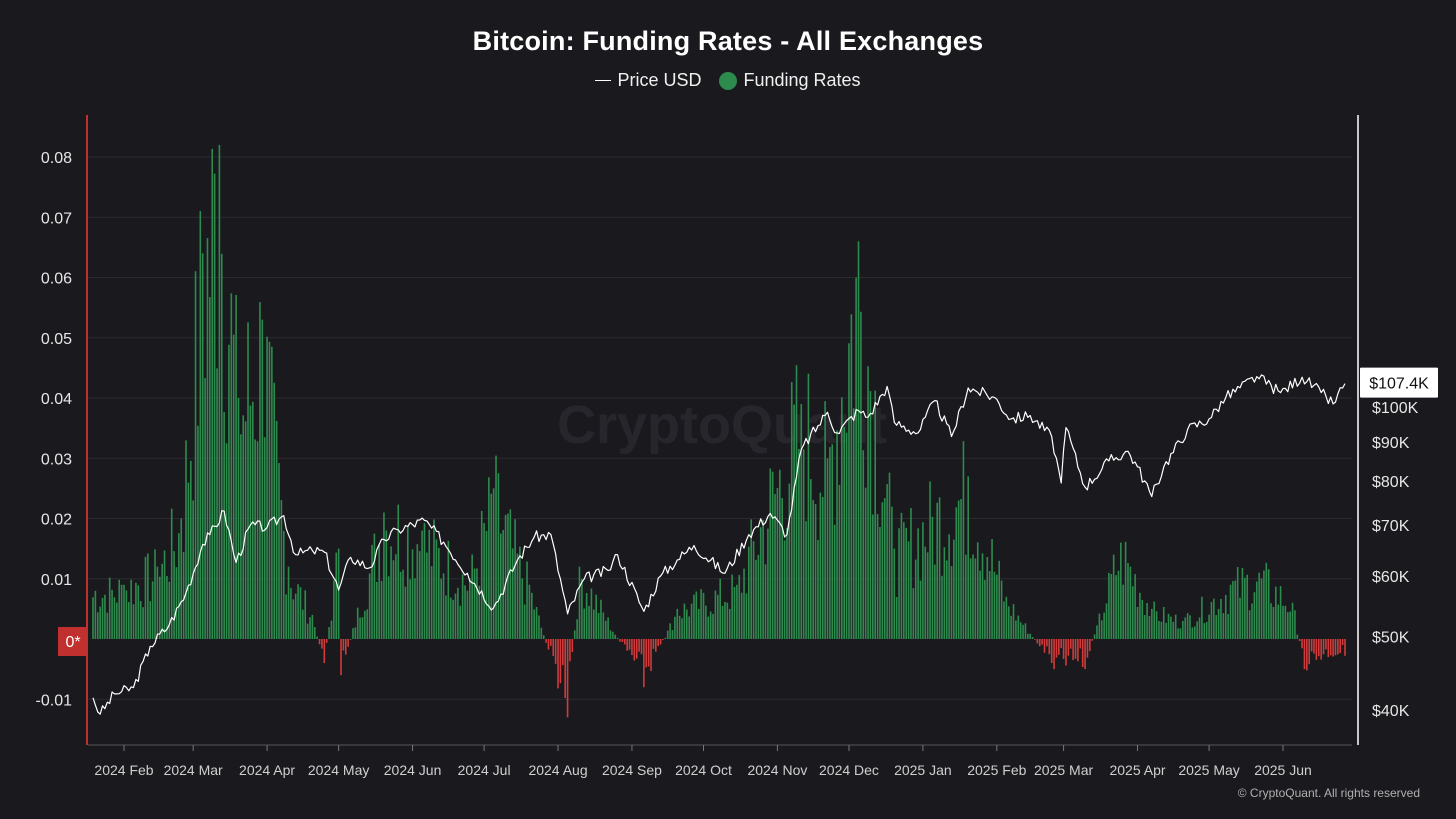  Describe the element at coordinates (1391, 482) in the screenshot. I see `right-tick-label: $80K` at that location.